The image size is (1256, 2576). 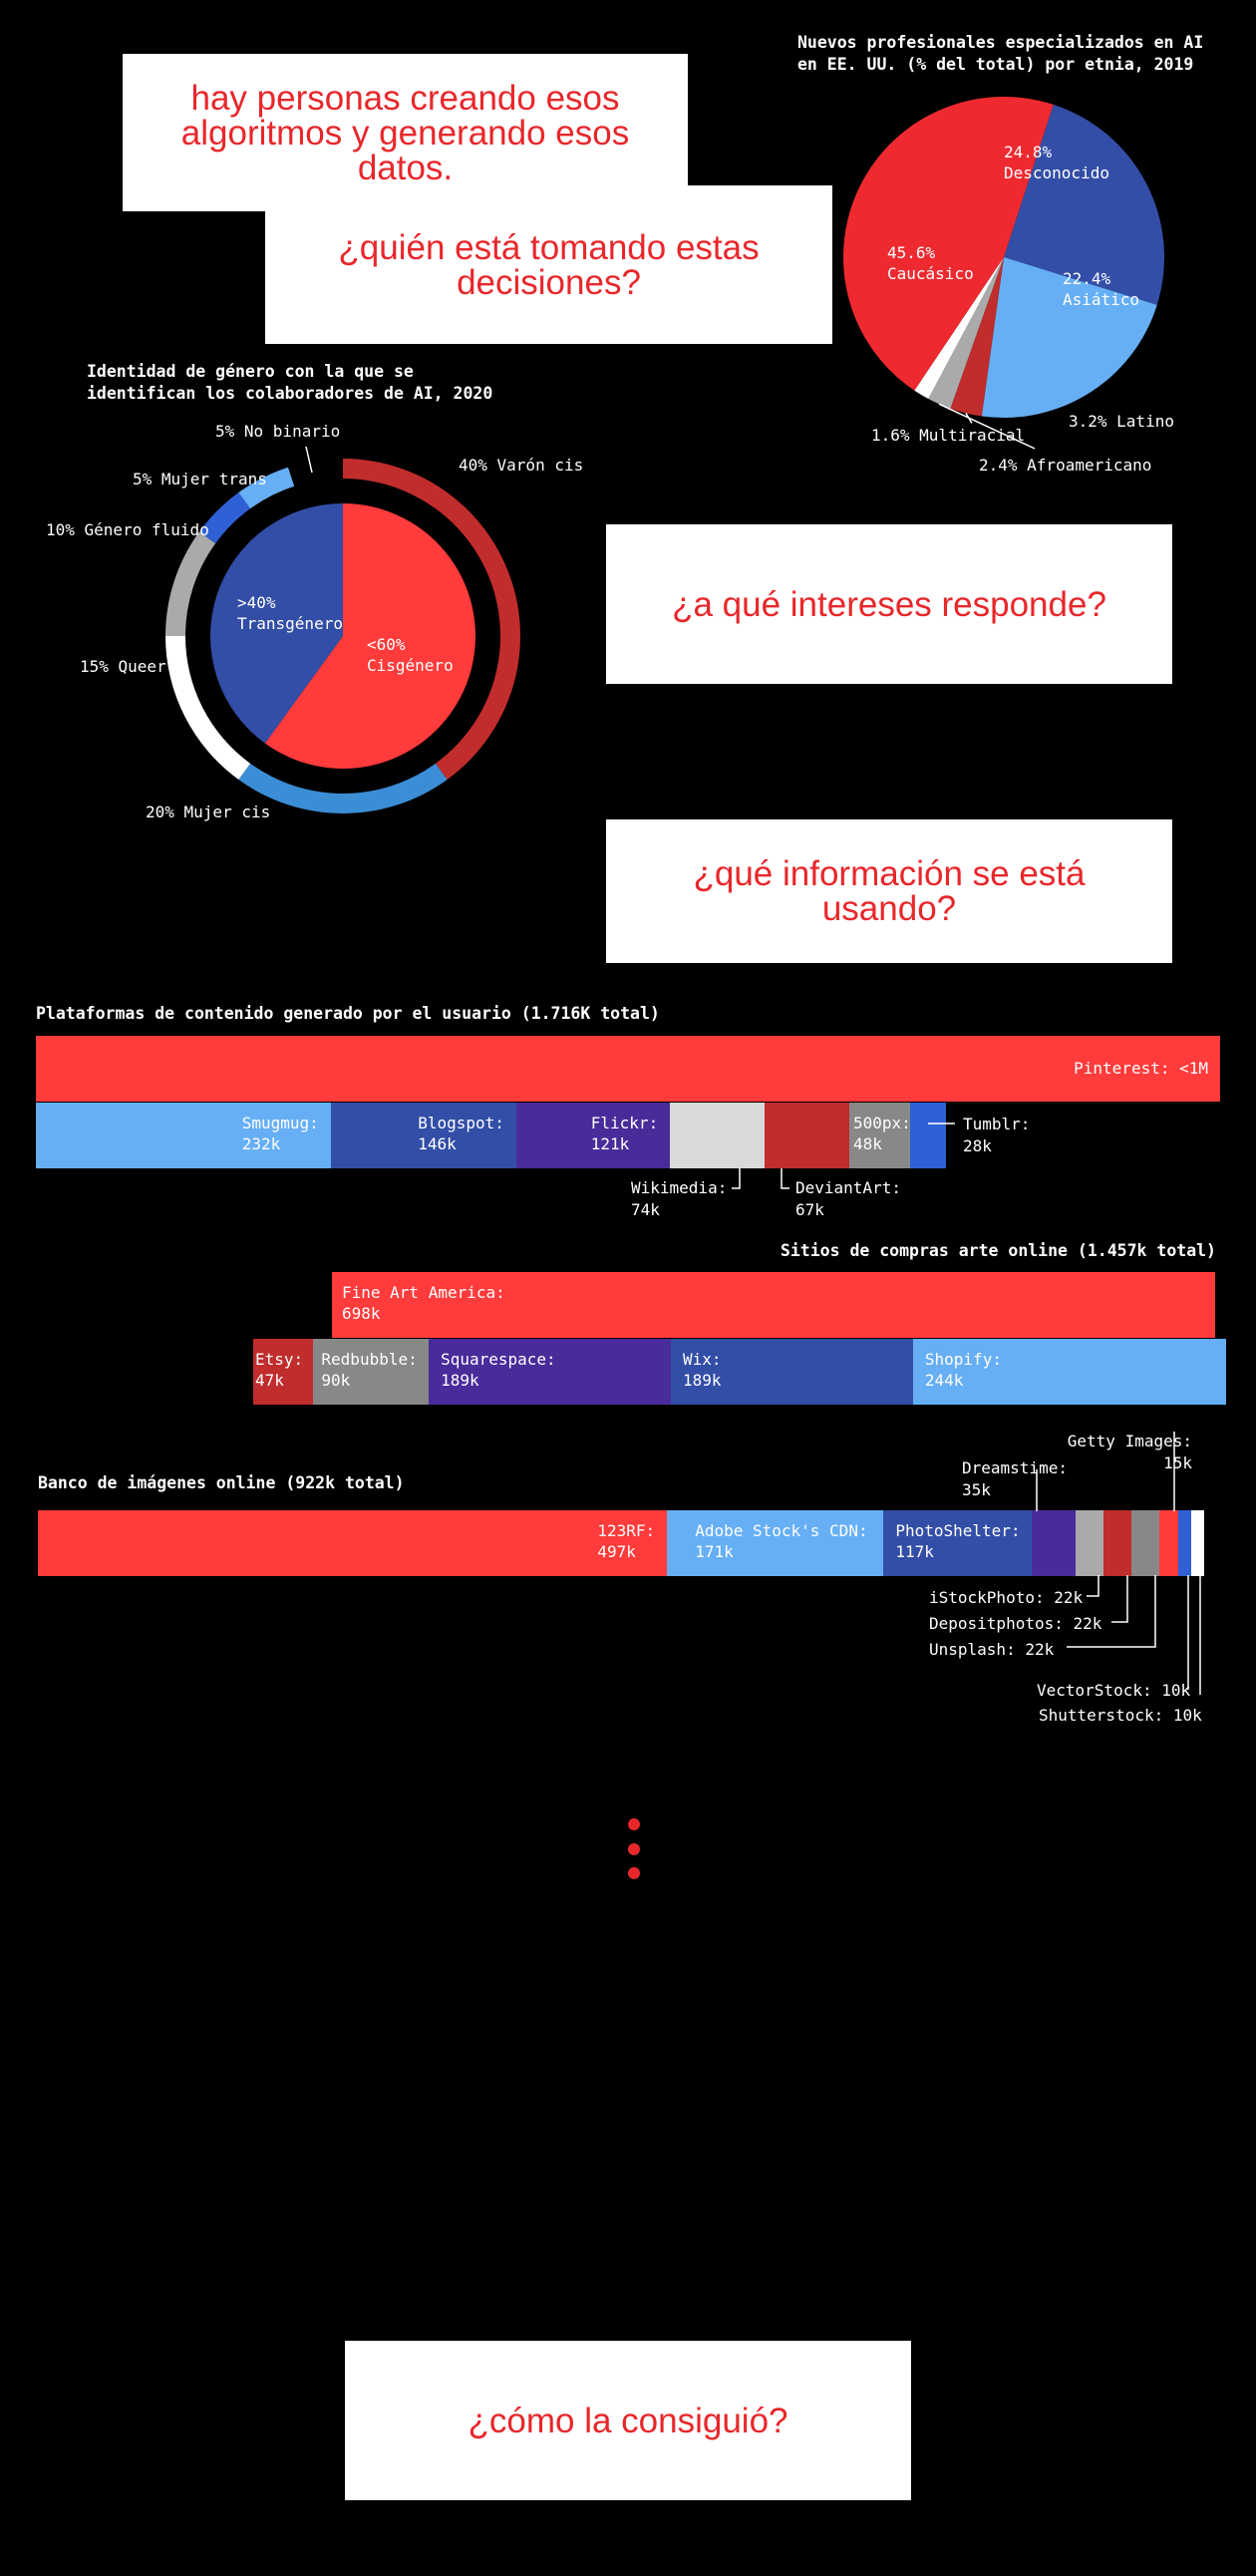 I want to click on bar-adobe-stock-s-cdn: Adobe Stock's CDN: 171k, so click(x=776, y=1543).